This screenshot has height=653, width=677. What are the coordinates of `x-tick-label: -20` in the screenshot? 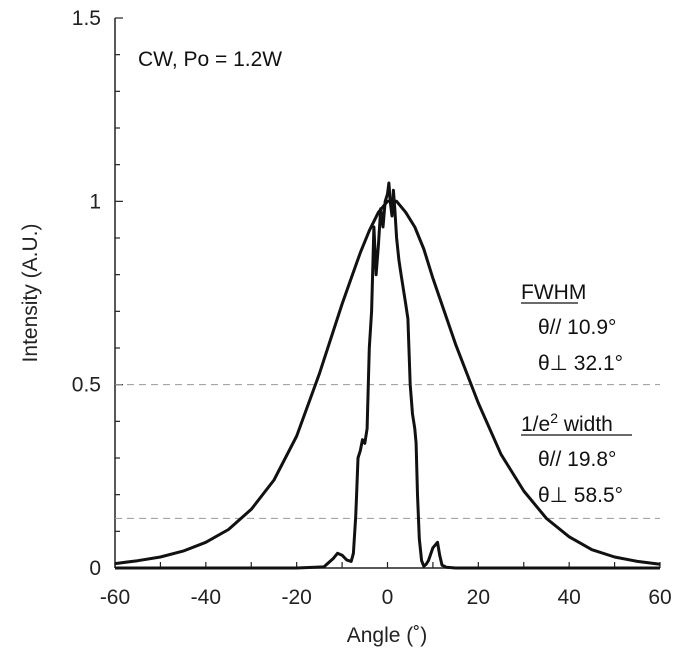 It's located at (296, 597).